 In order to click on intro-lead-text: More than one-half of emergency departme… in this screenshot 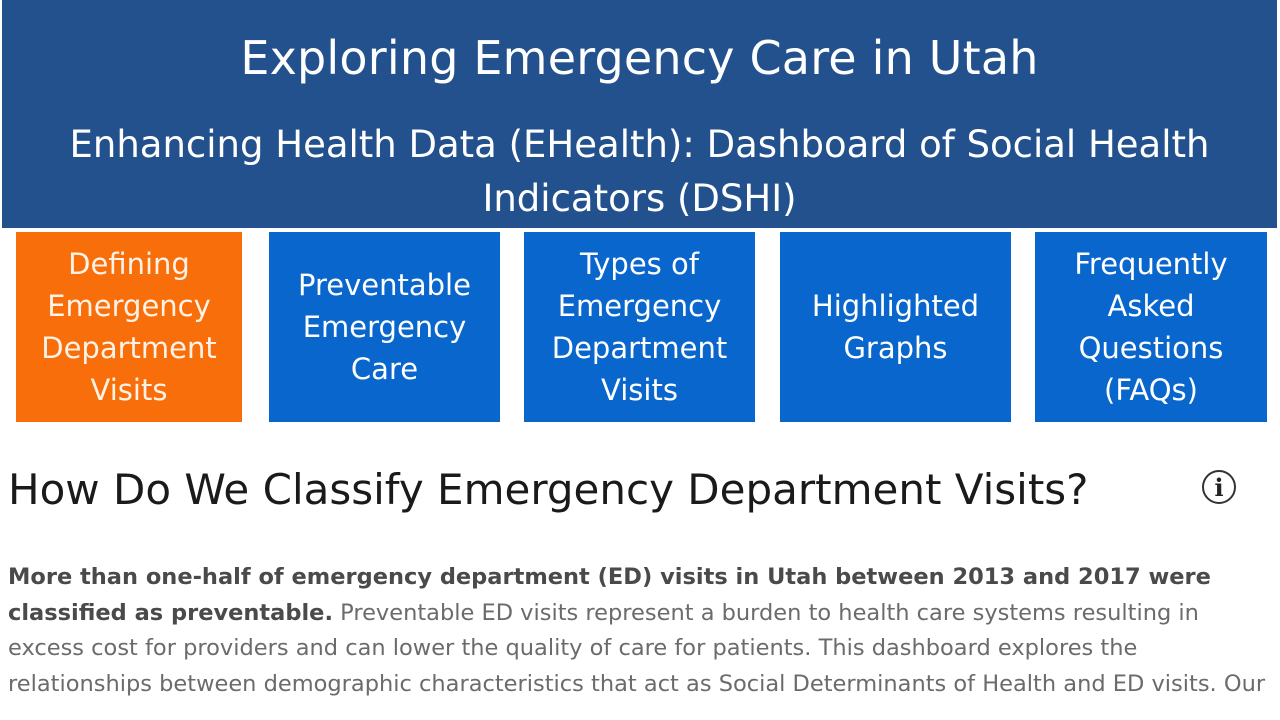, I will do `click(609, 595)`.